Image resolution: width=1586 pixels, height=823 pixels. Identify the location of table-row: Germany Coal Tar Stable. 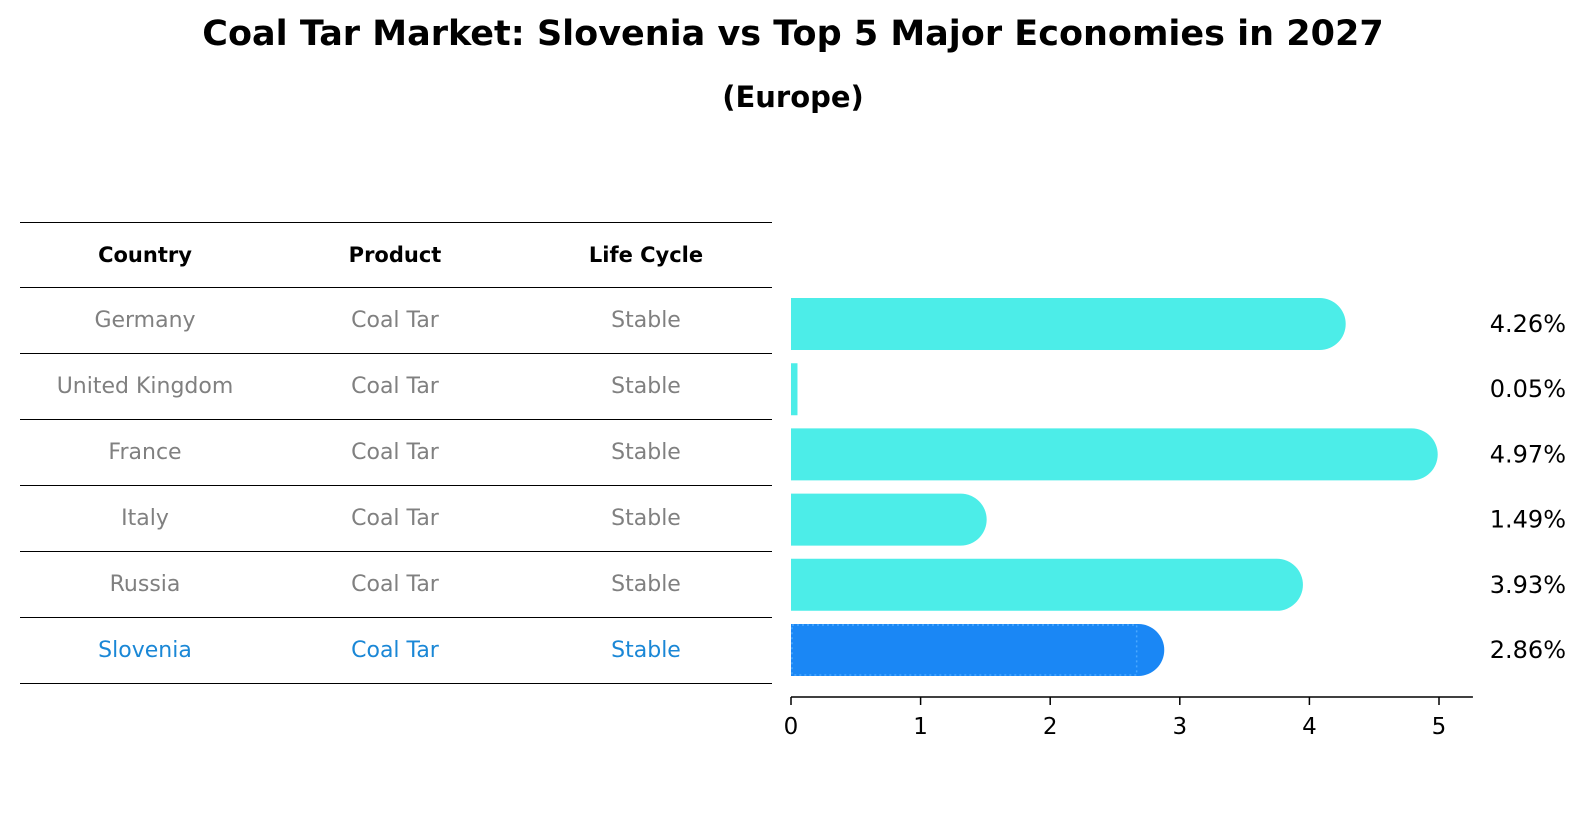
(396, 321).